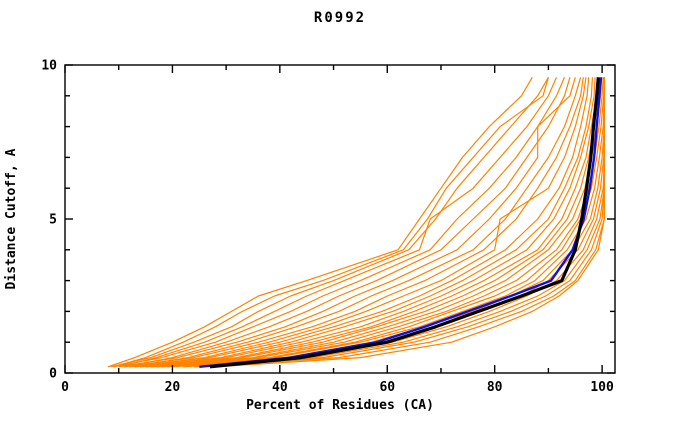  What do you see at coordinates (49, 66) in the screenshot?
I see `y-tick-label: 10` at bounding box center [49, 66].